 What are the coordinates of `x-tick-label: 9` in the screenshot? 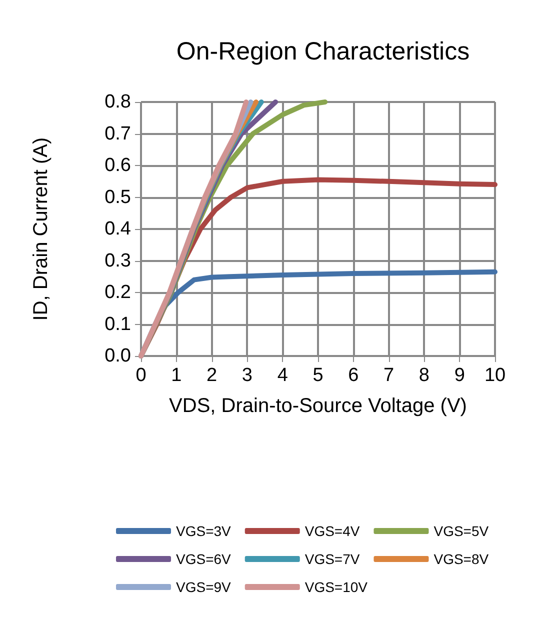 It's located at (459, 375).